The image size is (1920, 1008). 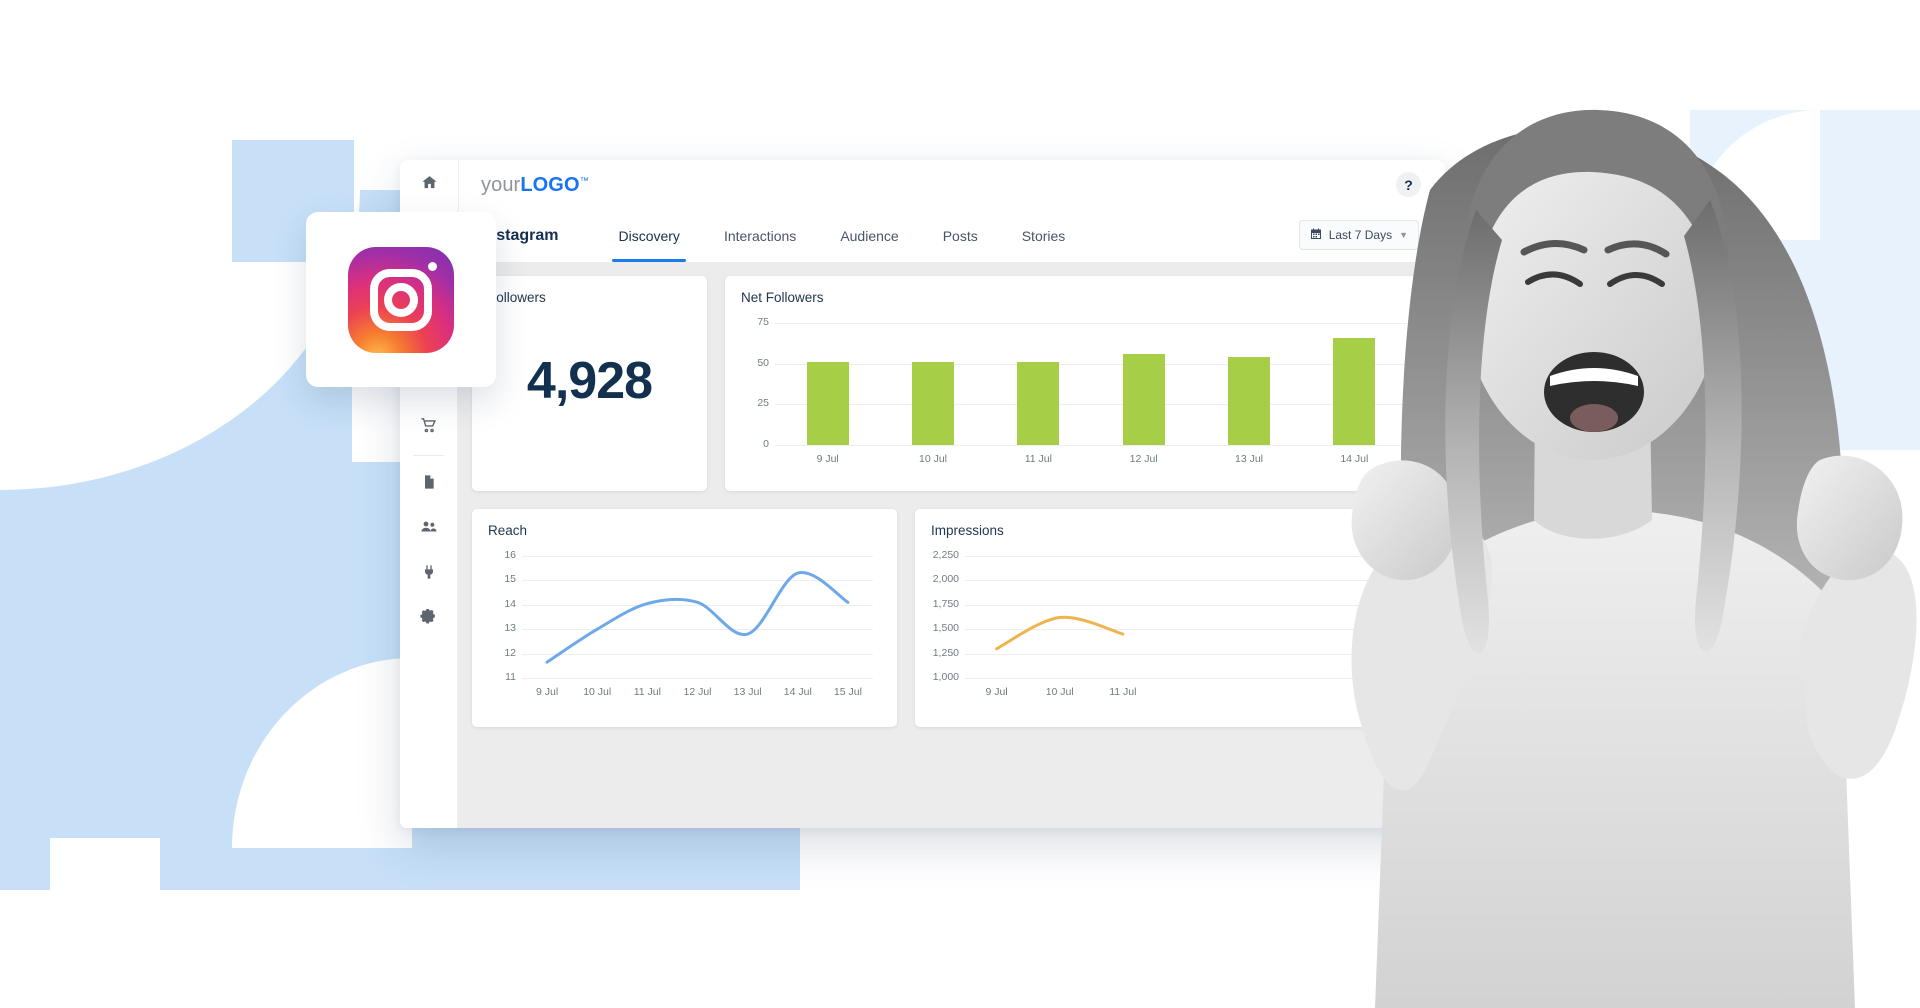 I want to click on x-tick-label: 15 Jul, so click(x=847, y=692).